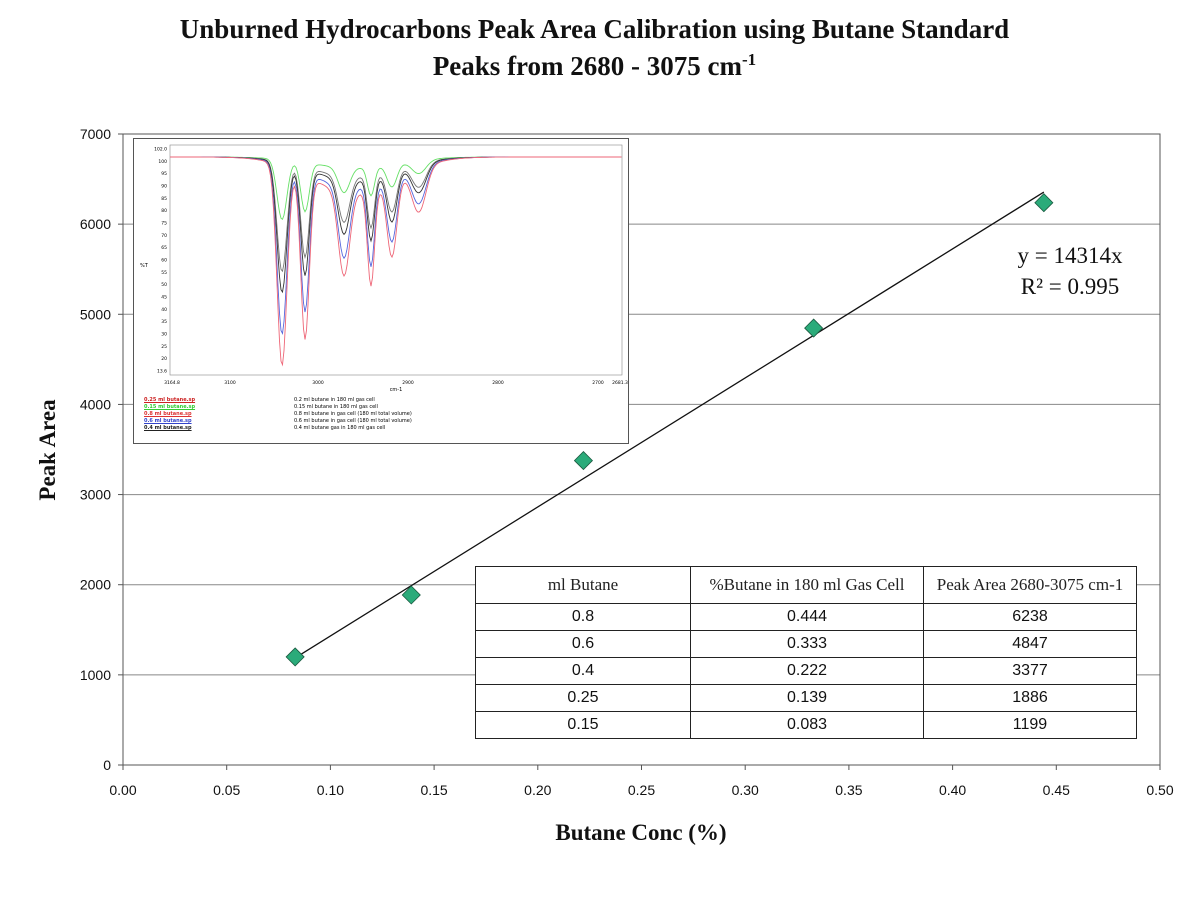 Image resolution: width=1189 pixels, height=899 pixels. What do you see at coordinates (164, 236) in the screenshot?
I see `spectrum-y-tick: 70` at bounding box center [164, 236].